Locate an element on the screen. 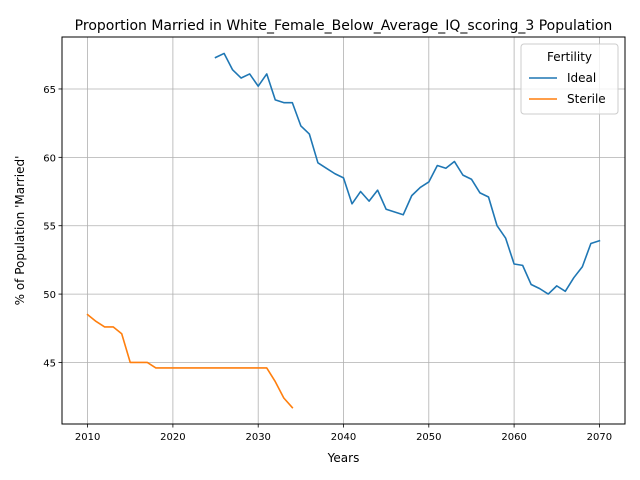  x-tick-label: 2010 is located at coordinates (87, 437).